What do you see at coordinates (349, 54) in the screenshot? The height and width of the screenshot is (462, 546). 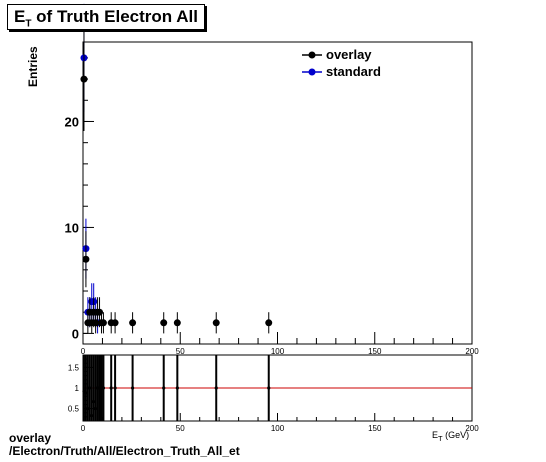 I see `legend-label-overlay: overlay` at bounding box center [349, 54].